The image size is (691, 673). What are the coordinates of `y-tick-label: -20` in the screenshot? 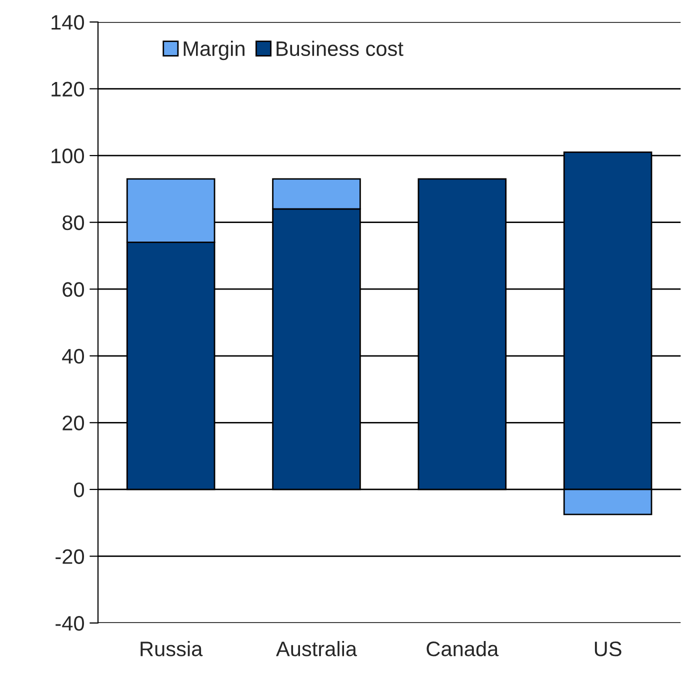 It's located at (70, 556).